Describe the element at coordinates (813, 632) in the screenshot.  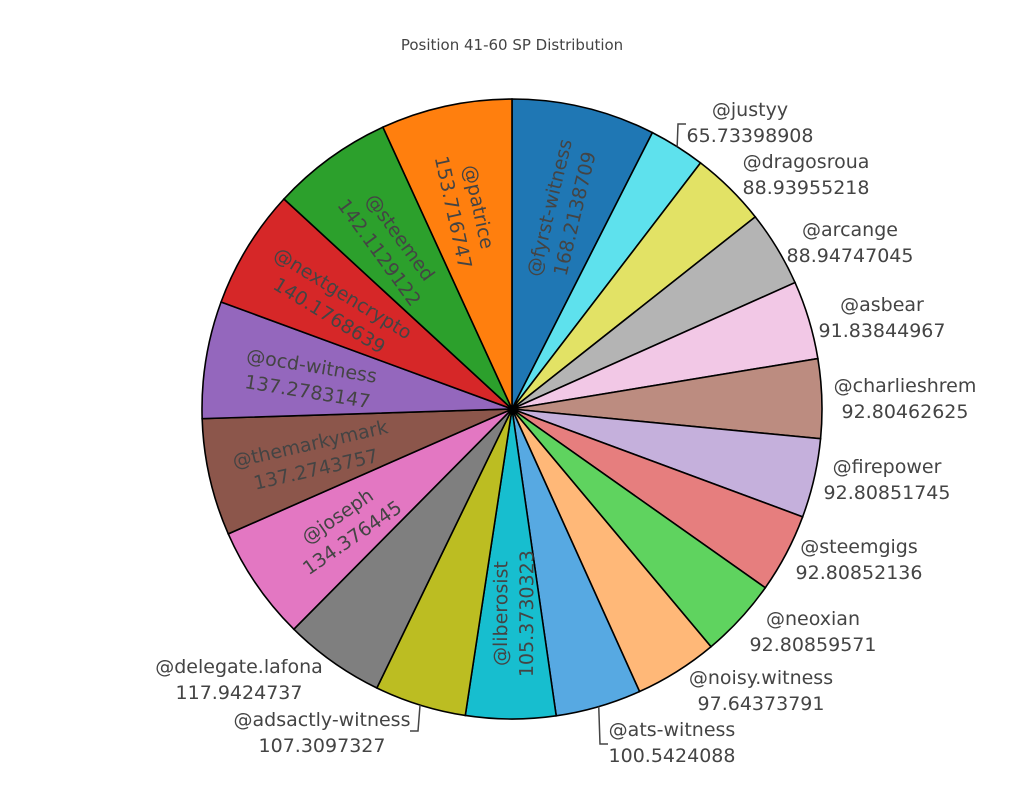
I see `slice-label-neoxian: @neoxian 92.80859571` at that location.